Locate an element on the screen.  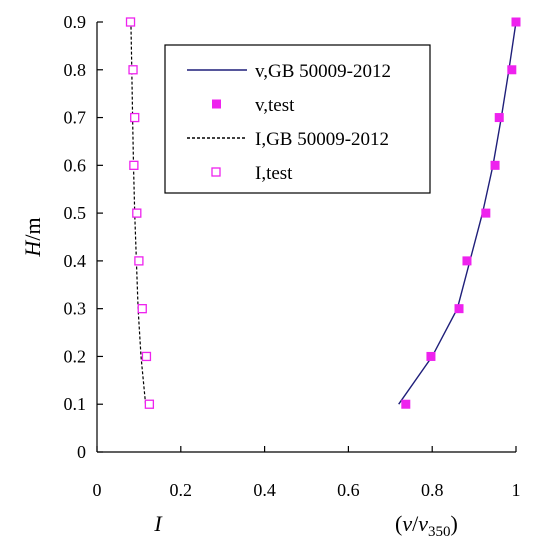
y-axis-label: H/m is located at coordinates (32, 237).